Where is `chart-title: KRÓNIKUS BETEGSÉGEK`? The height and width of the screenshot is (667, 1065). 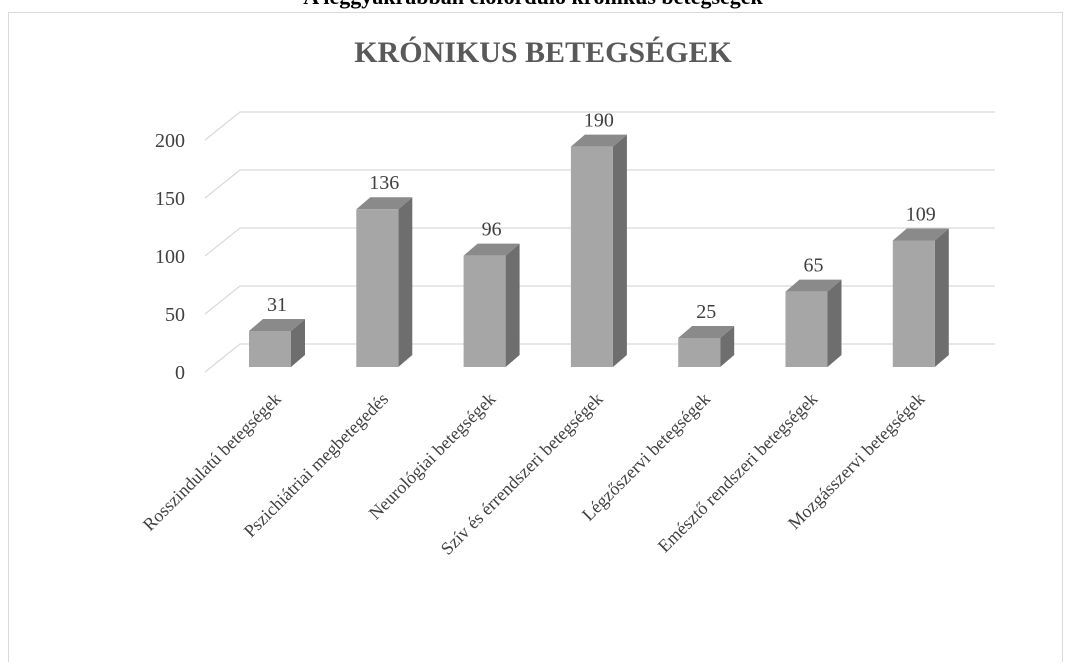 chart-title: KRÓNIKUS BETEGSÉGEK is located at coordinates (543, 52).